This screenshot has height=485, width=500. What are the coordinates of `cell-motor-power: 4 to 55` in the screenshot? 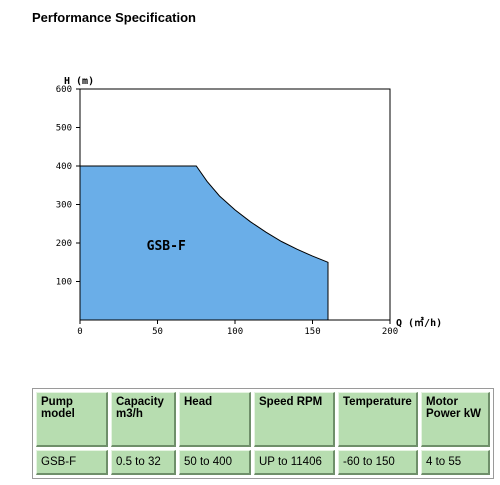 It's located at (455, 462).